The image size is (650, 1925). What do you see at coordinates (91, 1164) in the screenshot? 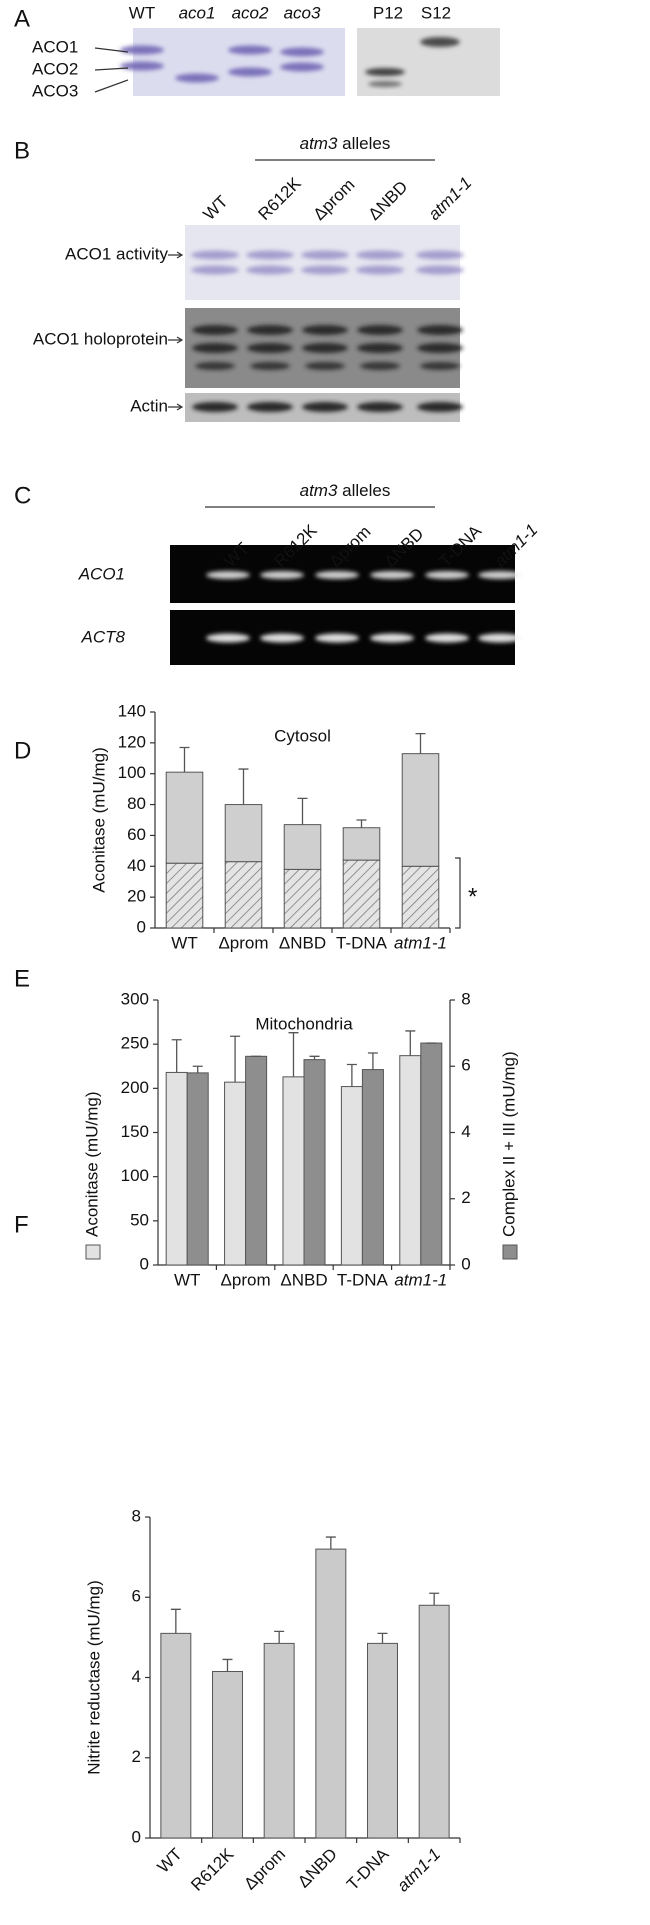
I see `legend-label: Aconitase (mU/mg)` at bounding box center [91, 1164].